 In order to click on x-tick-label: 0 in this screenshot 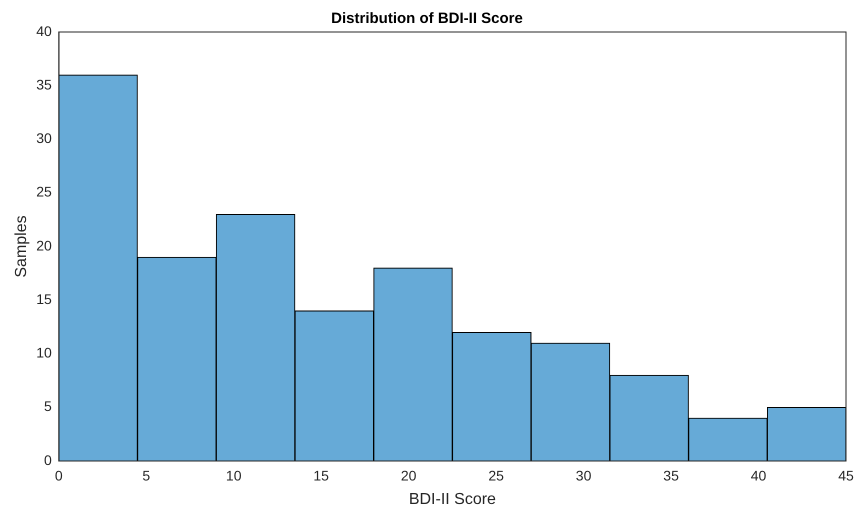, I will do `click(58, 475)`.